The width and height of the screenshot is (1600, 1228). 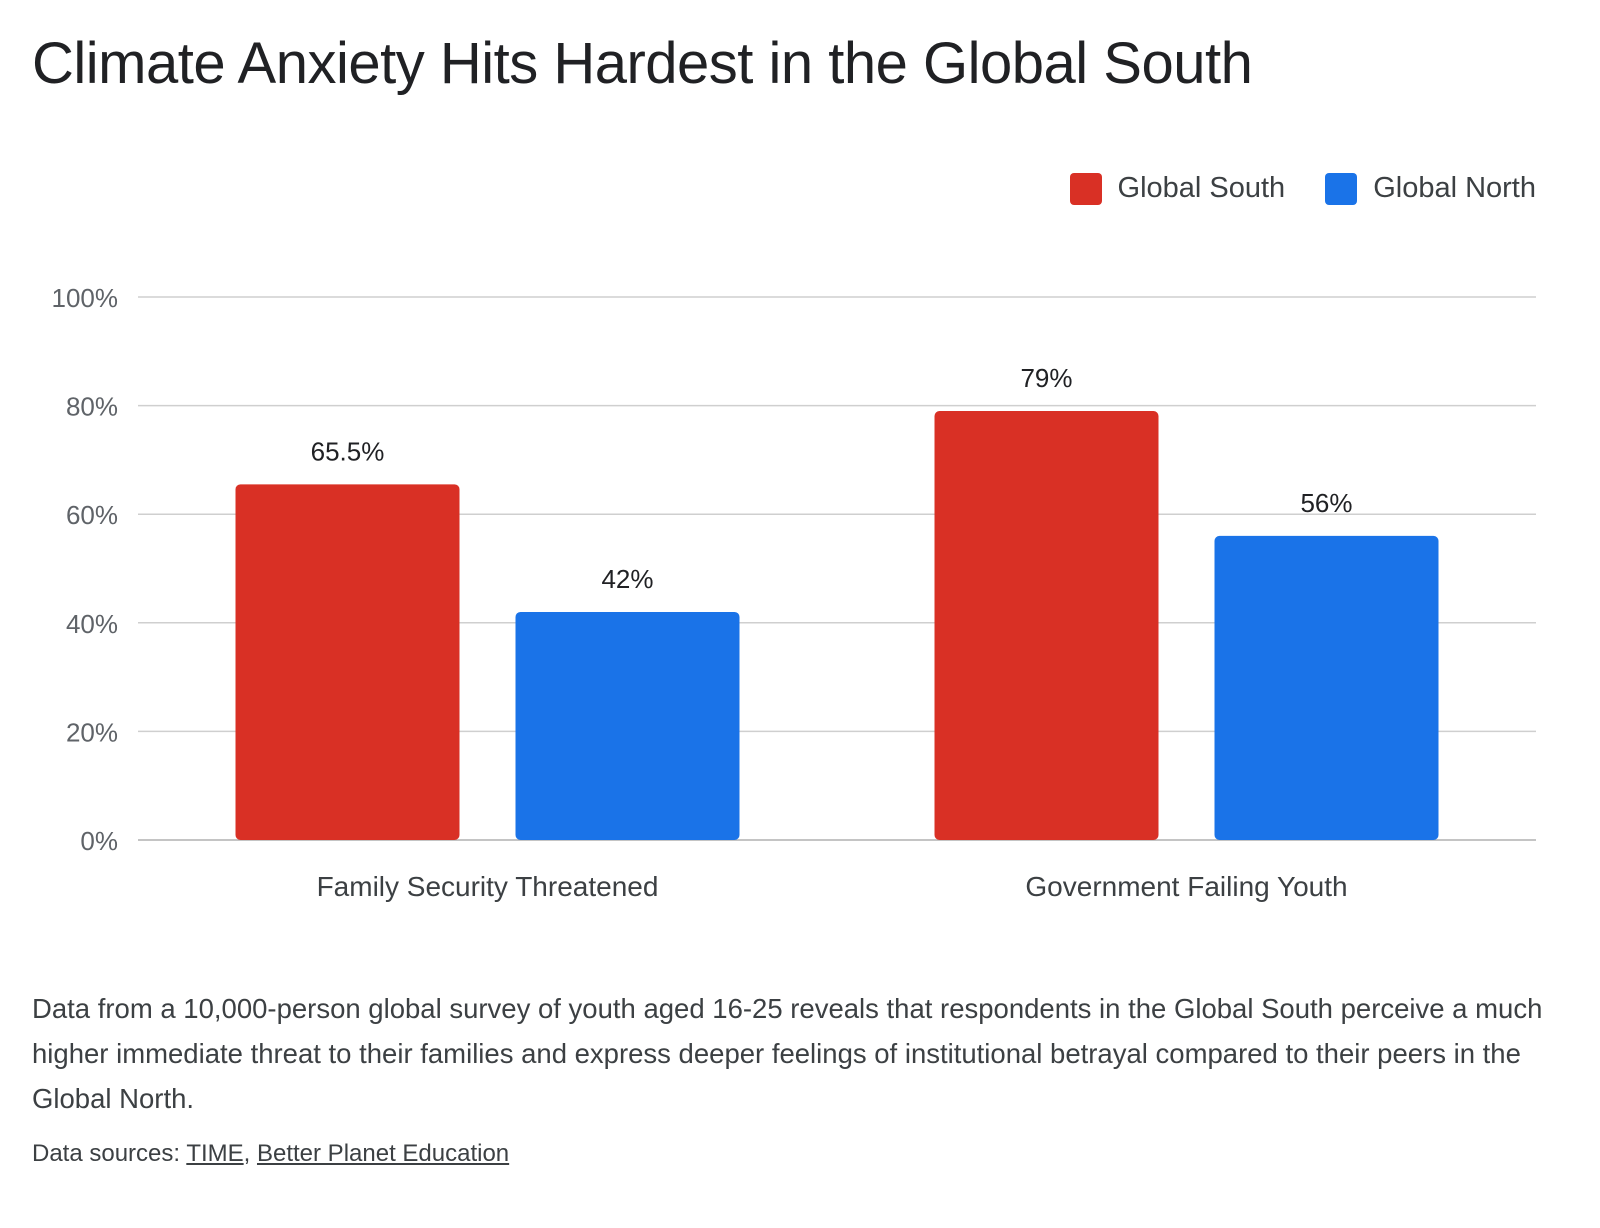 What do you see at coordinates (1302, 188) in the screenshot?
I see `chart-legend: Global South Global North` at bounding box center [1302, 188].